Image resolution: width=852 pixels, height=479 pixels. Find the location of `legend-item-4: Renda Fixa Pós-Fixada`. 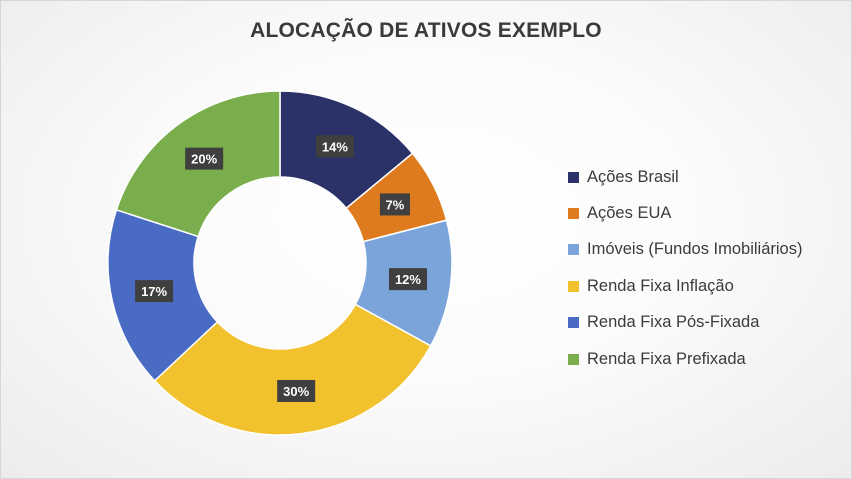

legend-item-4: Renda Fixa Pós-Fixada is located at coordinates (685, 323).